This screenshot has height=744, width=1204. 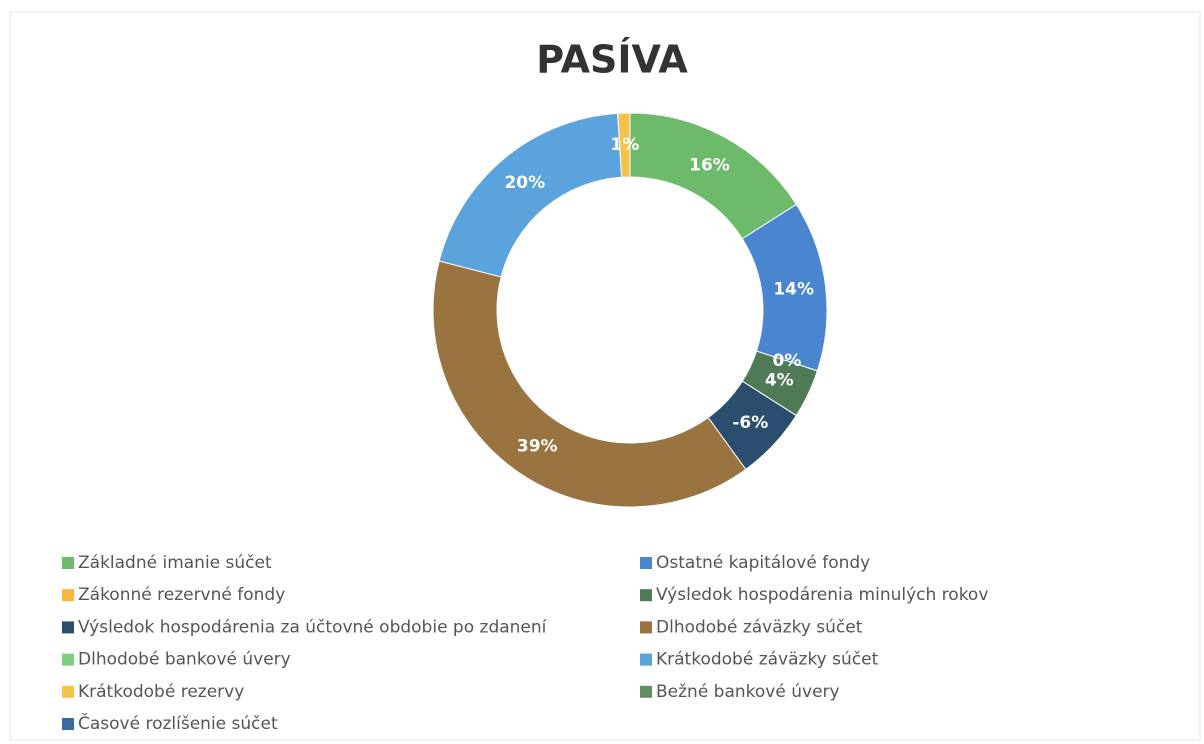 What do you see at coordinates (537, 446) in the screenshot?
I see `data-label: 39%` at bounding box center [537, 446].